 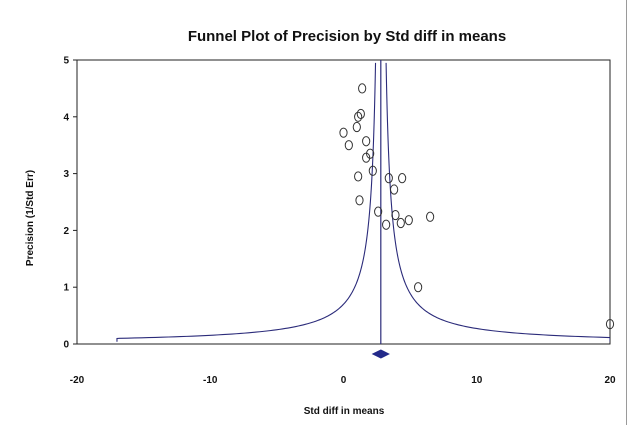 What do you see at coordinates (610, 380) in the screenshot?
I see `x-tick-label: 20` at bounding box center [610, 380].